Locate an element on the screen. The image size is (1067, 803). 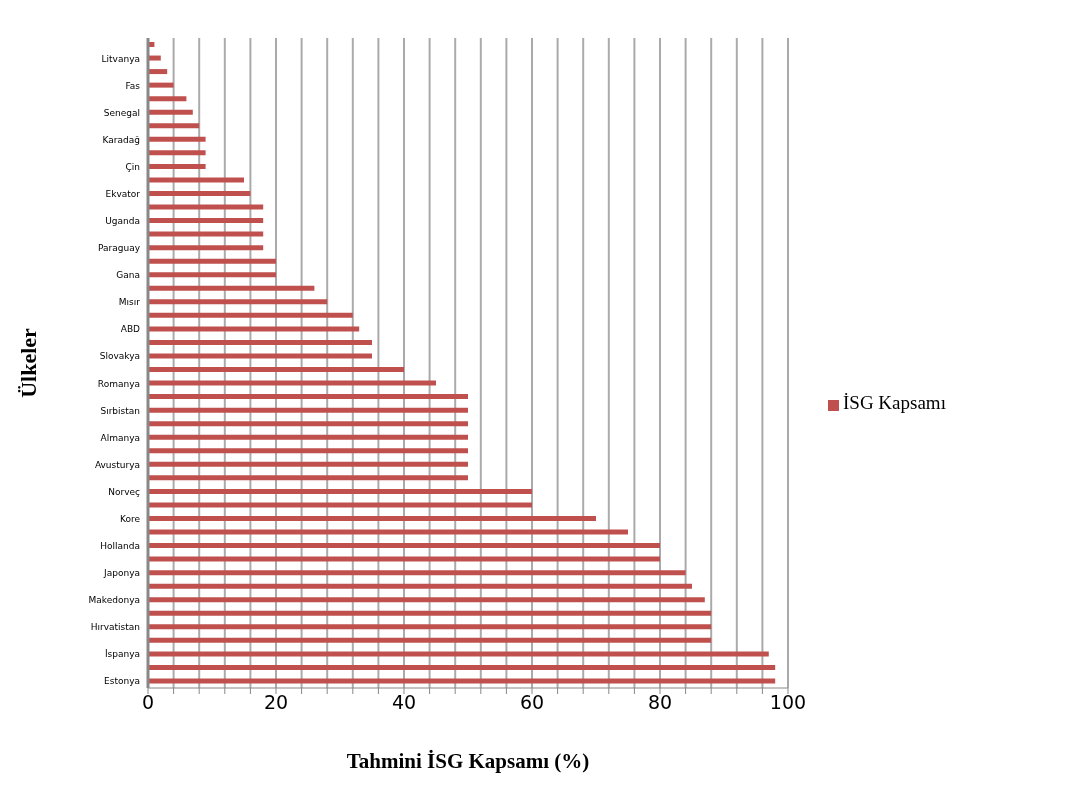
y-tick-label: Mısır is located at coordinates (129, 302).